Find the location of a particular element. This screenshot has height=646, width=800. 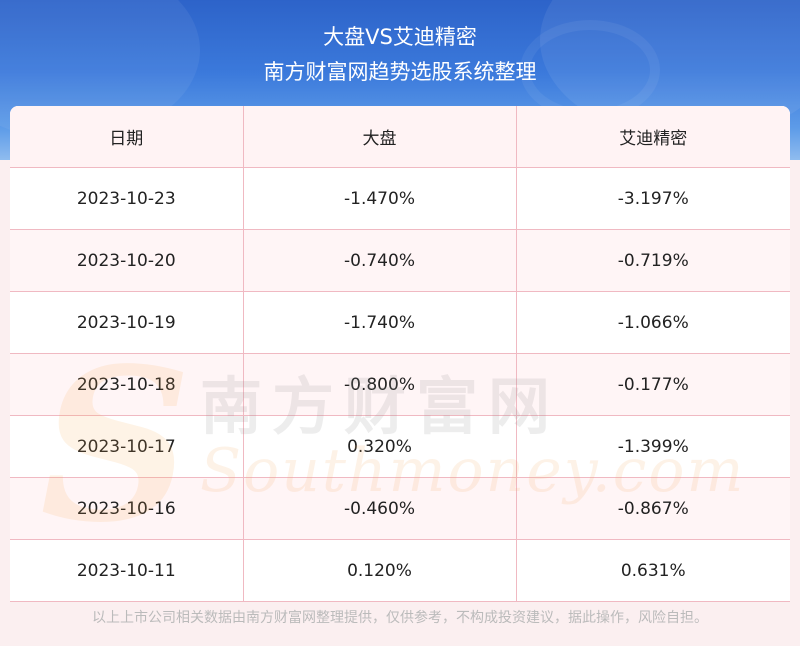

cell-date: 2023-10-11 is located at coordinates (127, 570).